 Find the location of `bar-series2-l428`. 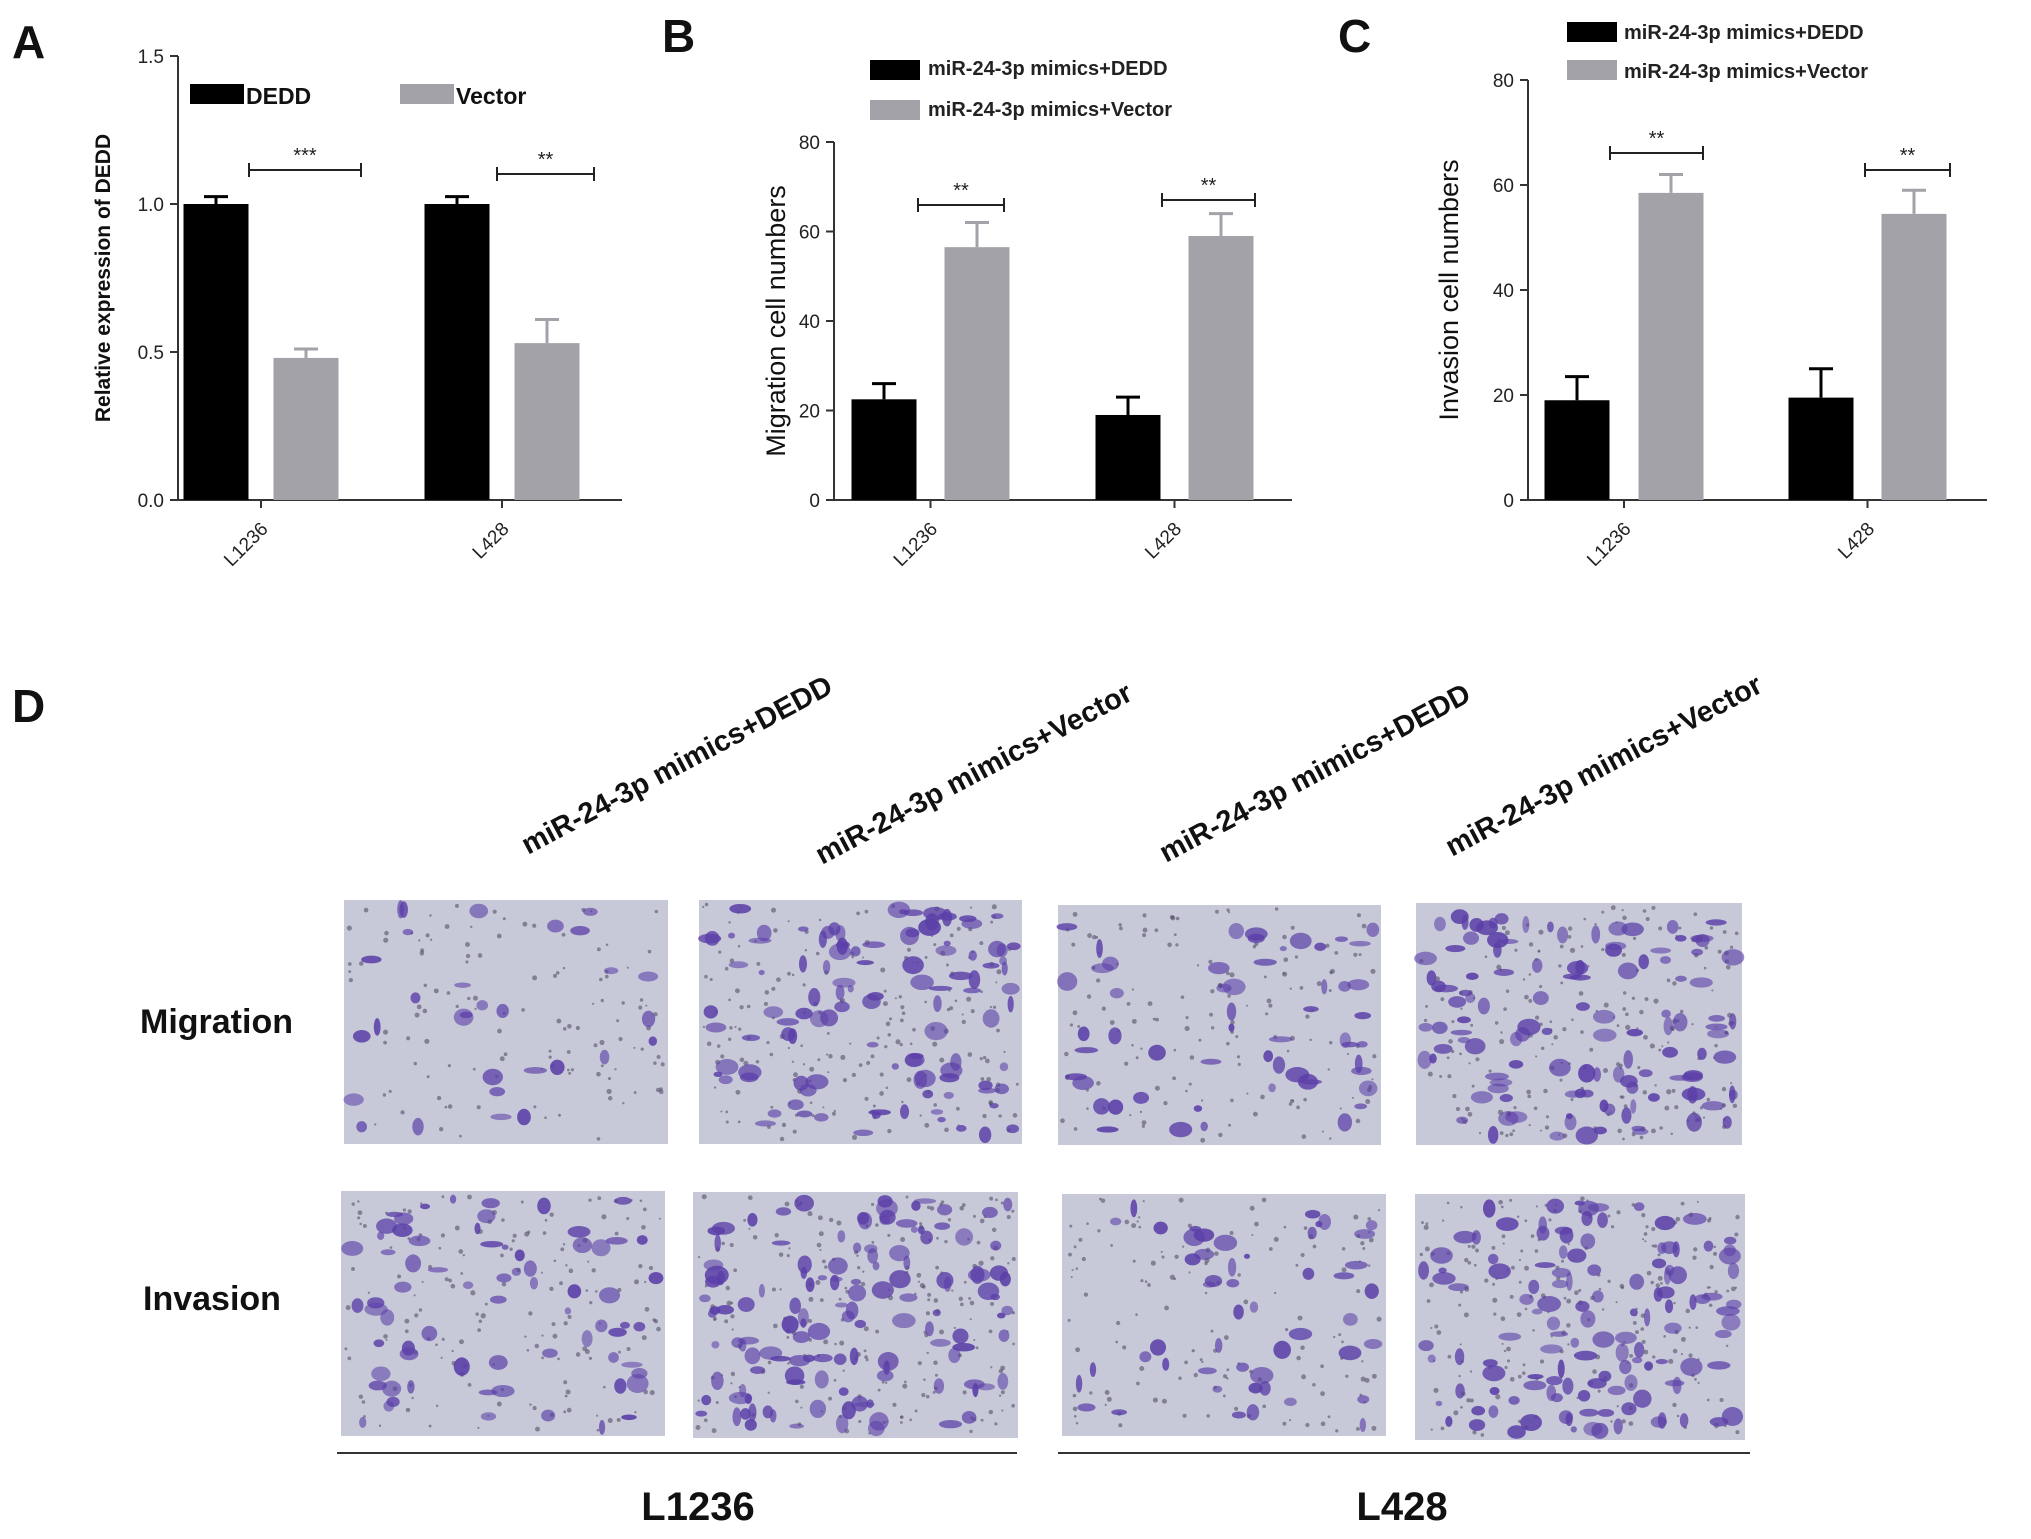

bar-series2-l428 is located at coordinates (547, 421).